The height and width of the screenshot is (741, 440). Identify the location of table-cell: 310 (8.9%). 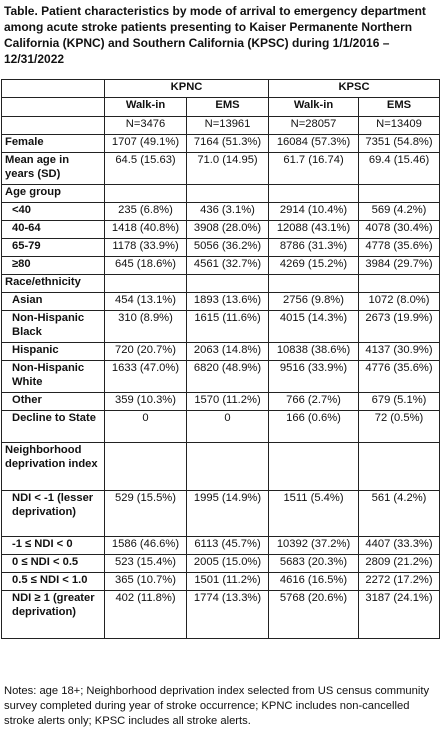
(145, 326).